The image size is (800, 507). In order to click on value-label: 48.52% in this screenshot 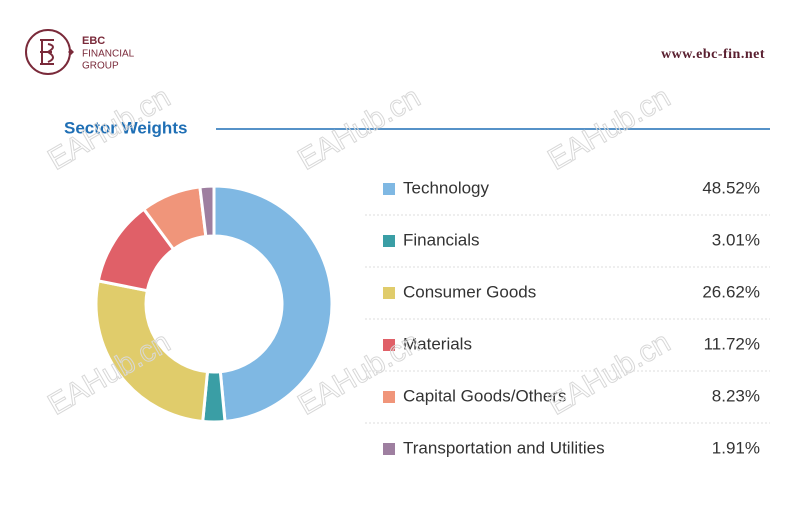, I will do `click(731, 187)`.